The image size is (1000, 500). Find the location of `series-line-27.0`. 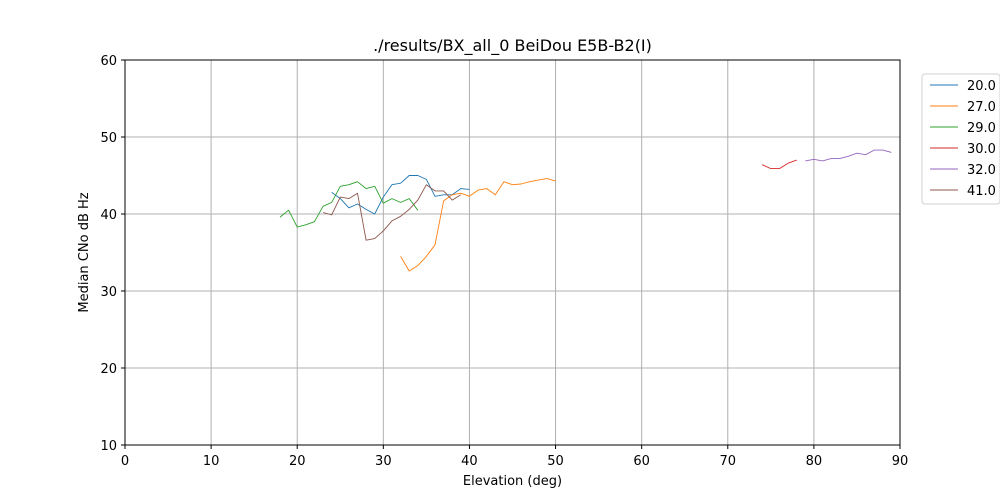

series-line-27.0 is located at coordinates (478, 225).